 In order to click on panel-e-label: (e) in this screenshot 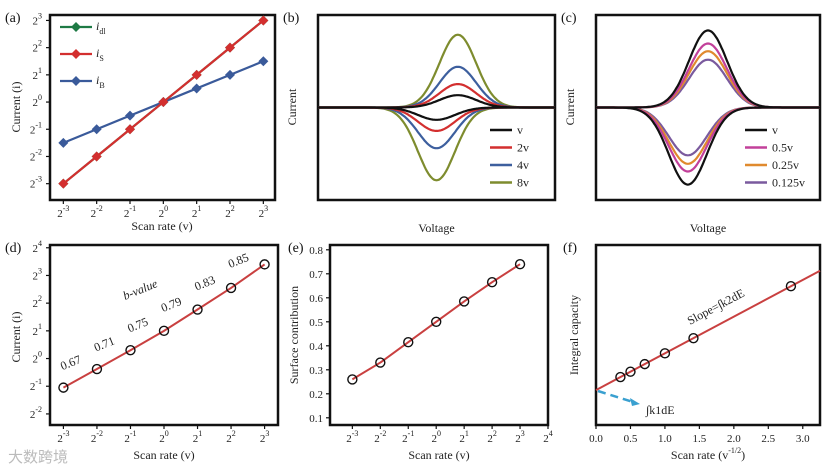, I will do `click(296, 248)`.